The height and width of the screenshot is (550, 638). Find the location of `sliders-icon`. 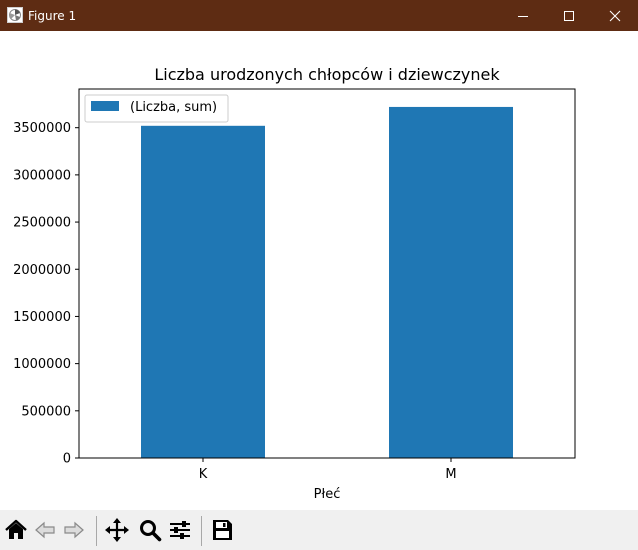

sliders-icon is located at coordinates (180, 530).